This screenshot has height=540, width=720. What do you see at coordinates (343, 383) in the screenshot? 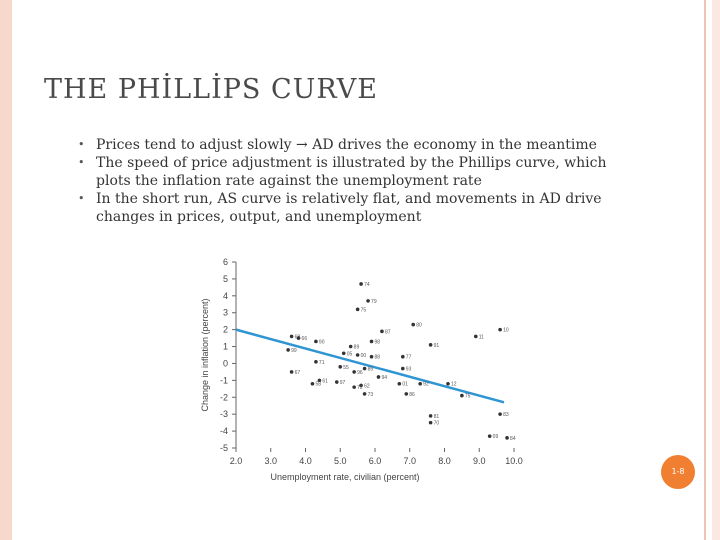
I see `data-point-label: 97` at bounding box center [343, 383].